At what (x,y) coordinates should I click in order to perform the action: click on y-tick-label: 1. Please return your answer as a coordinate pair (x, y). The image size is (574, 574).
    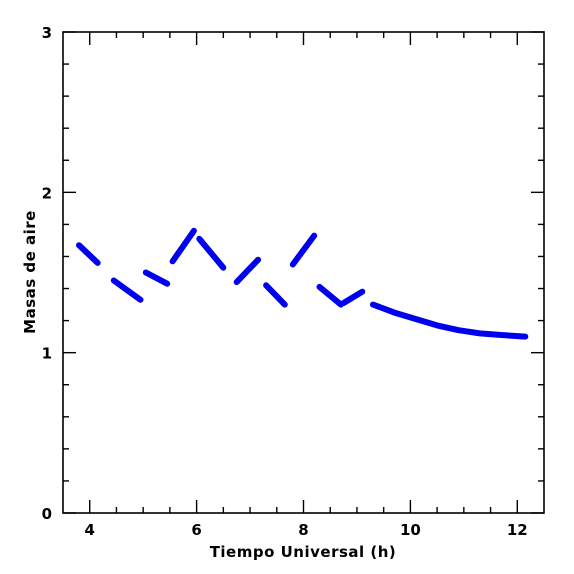
    Looking at the image, I should click on (47, 354).